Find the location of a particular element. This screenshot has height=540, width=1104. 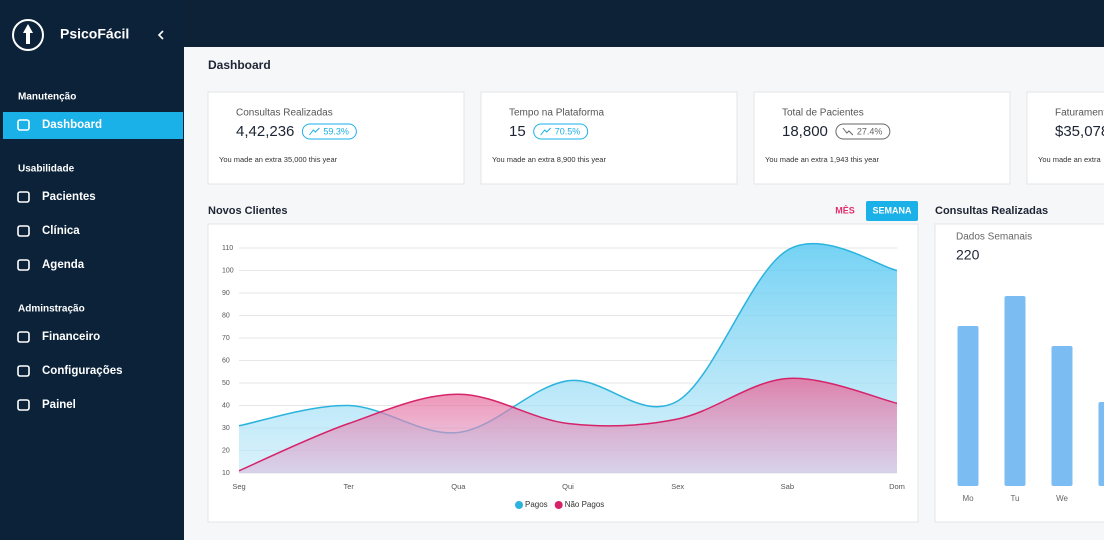

nav-item: Clínica is located at coordinates (61, 231).